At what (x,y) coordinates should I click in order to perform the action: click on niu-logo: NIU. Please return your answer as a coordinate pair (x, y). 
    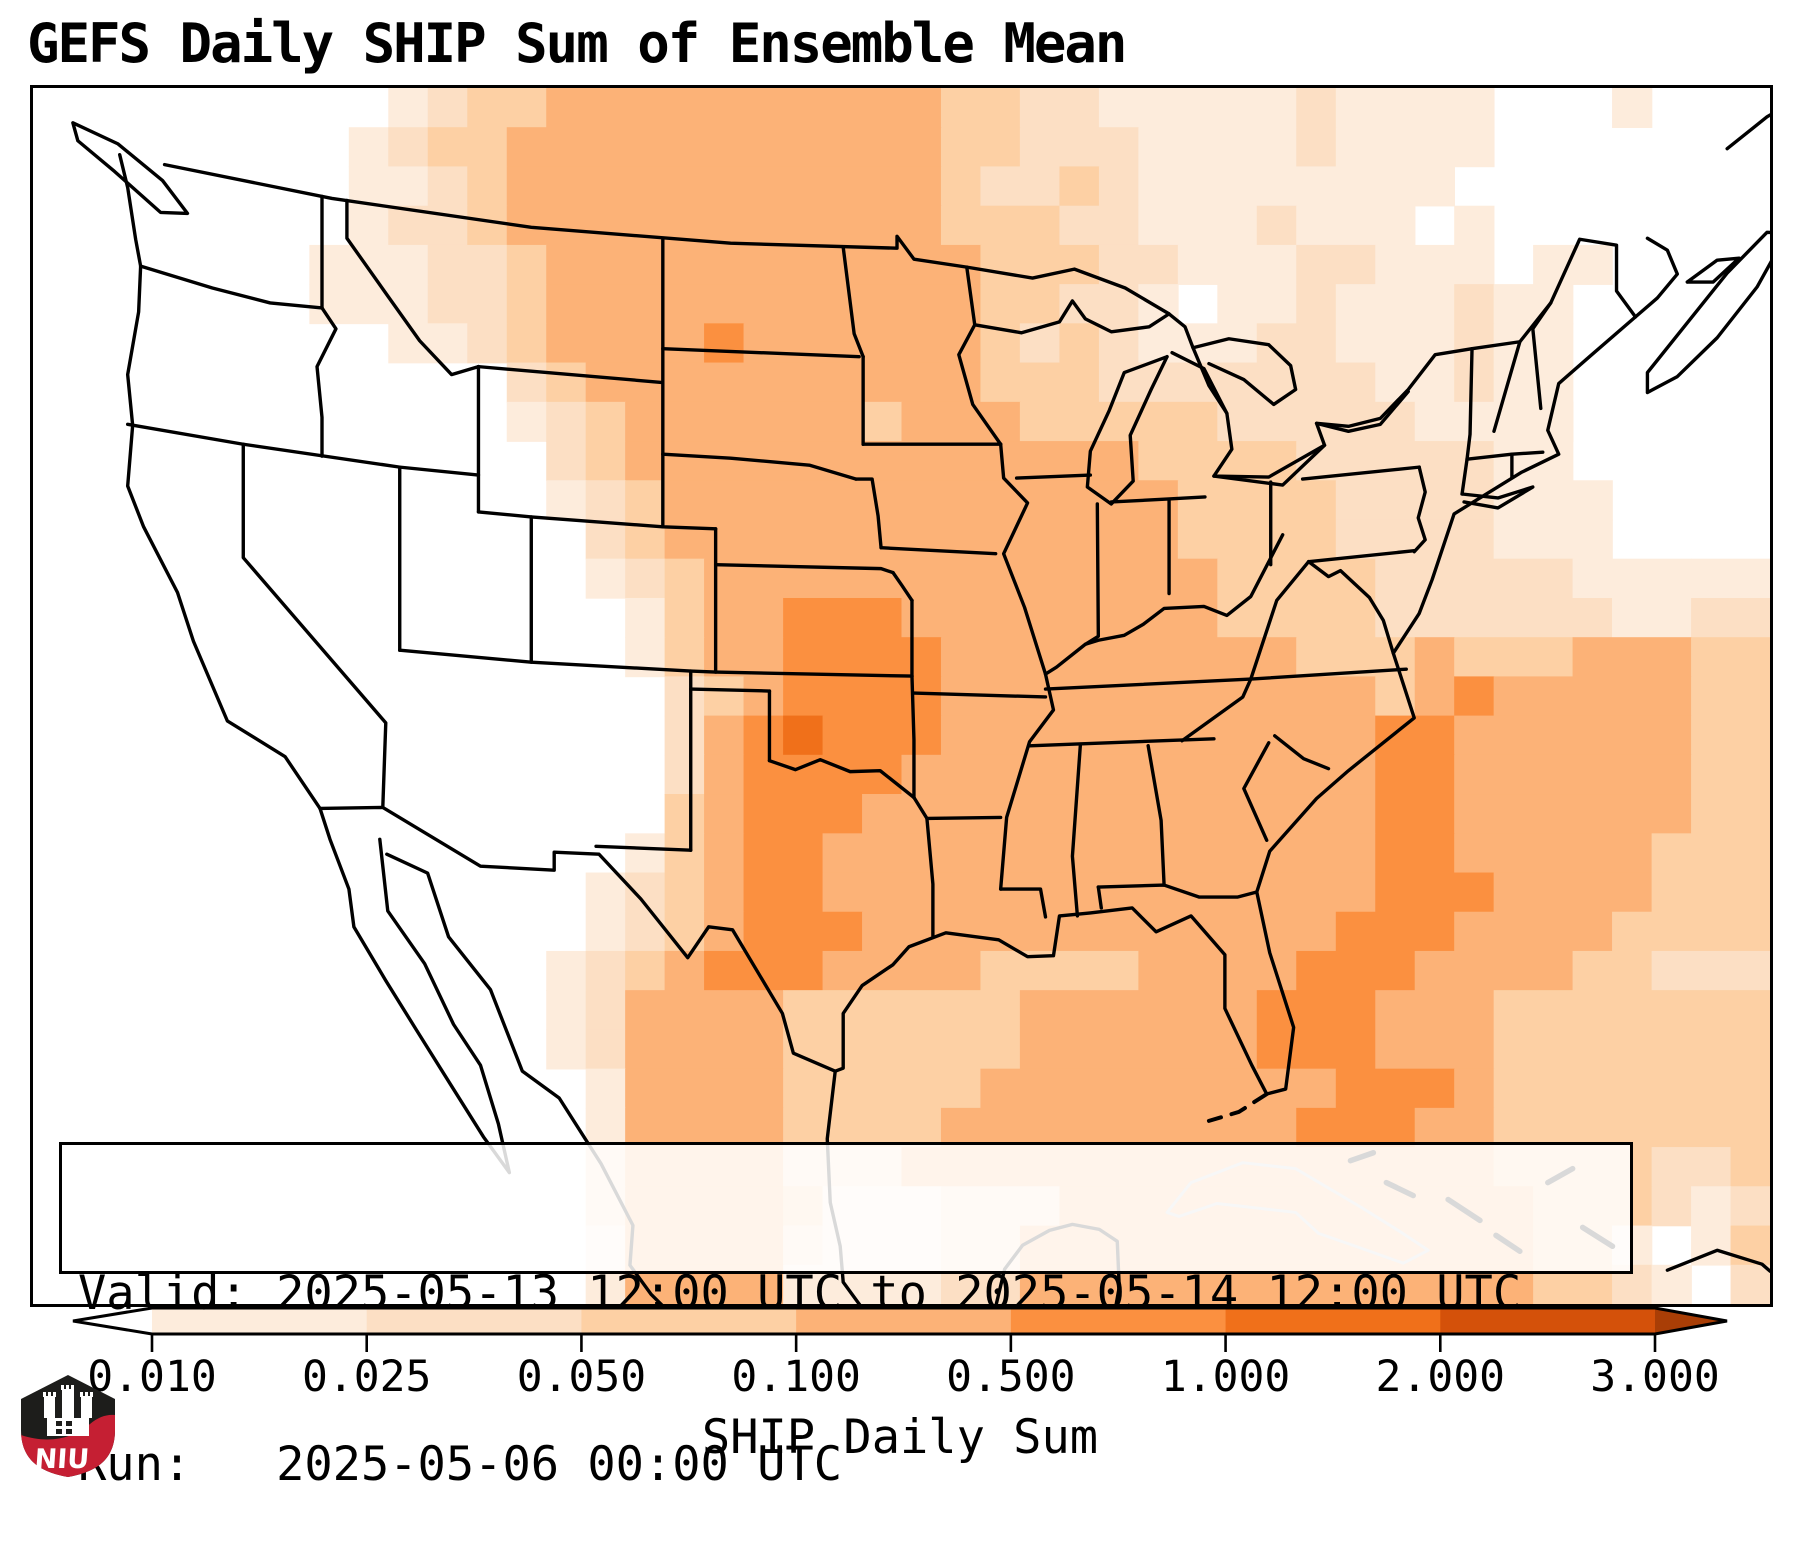
    Looking at the image, I should click on (68, 1426).